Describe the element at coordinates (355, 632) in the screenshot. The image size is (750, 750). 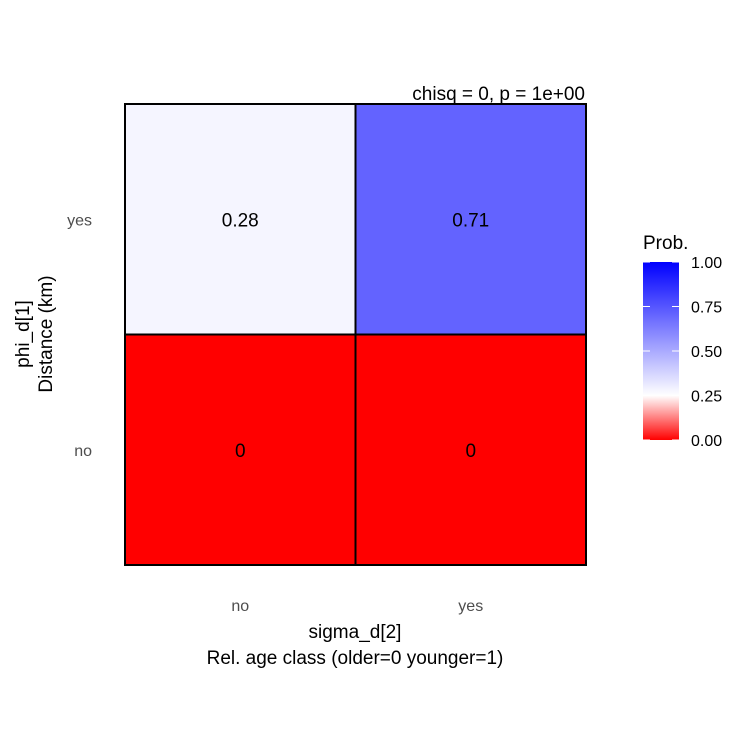
I see `x-axis-title: sigma_d[2]` at that location.